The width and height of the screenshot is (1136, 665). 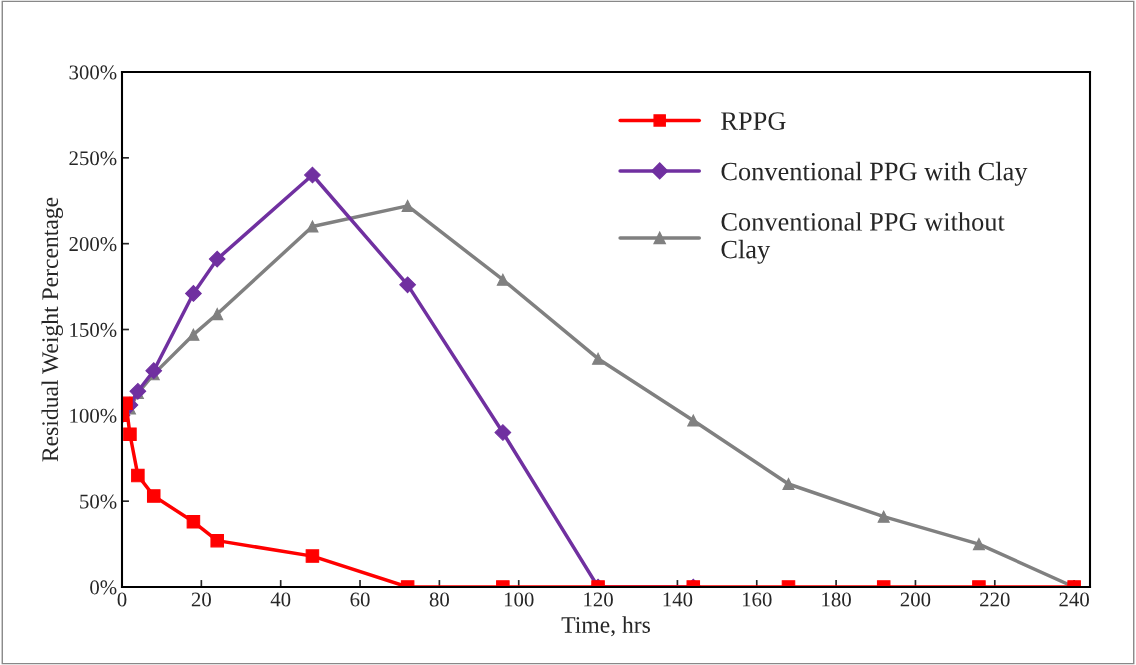 What do you see at coordinates (753, 121) in the screenshot?
I see `legend-label: RPPG` at bounding box center [753, 121].